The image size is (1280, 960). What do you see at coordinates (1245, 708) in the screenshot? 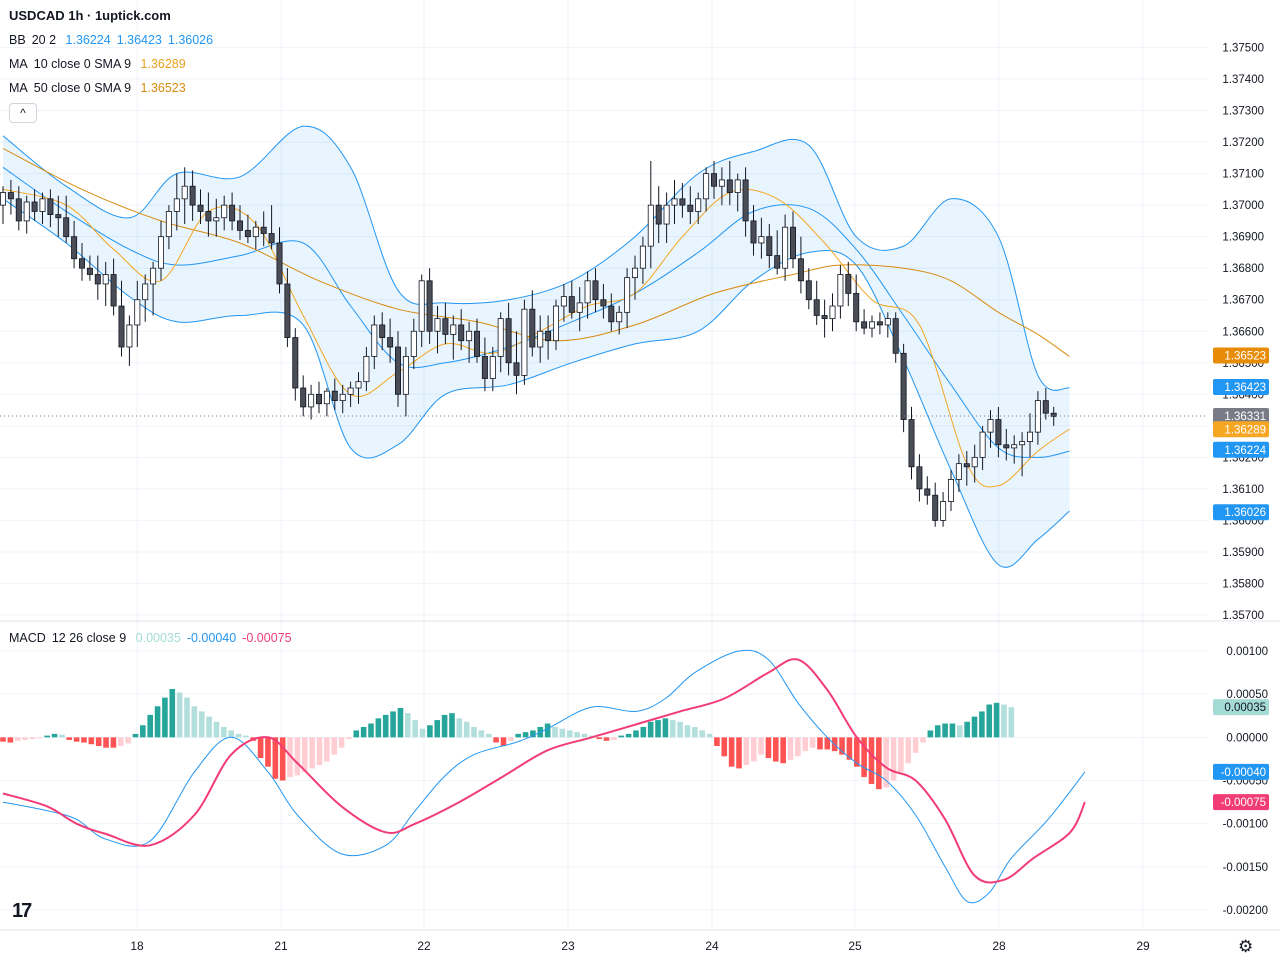
I see `price-badge-label: 0.00035` at bounding box center [1245, 708].